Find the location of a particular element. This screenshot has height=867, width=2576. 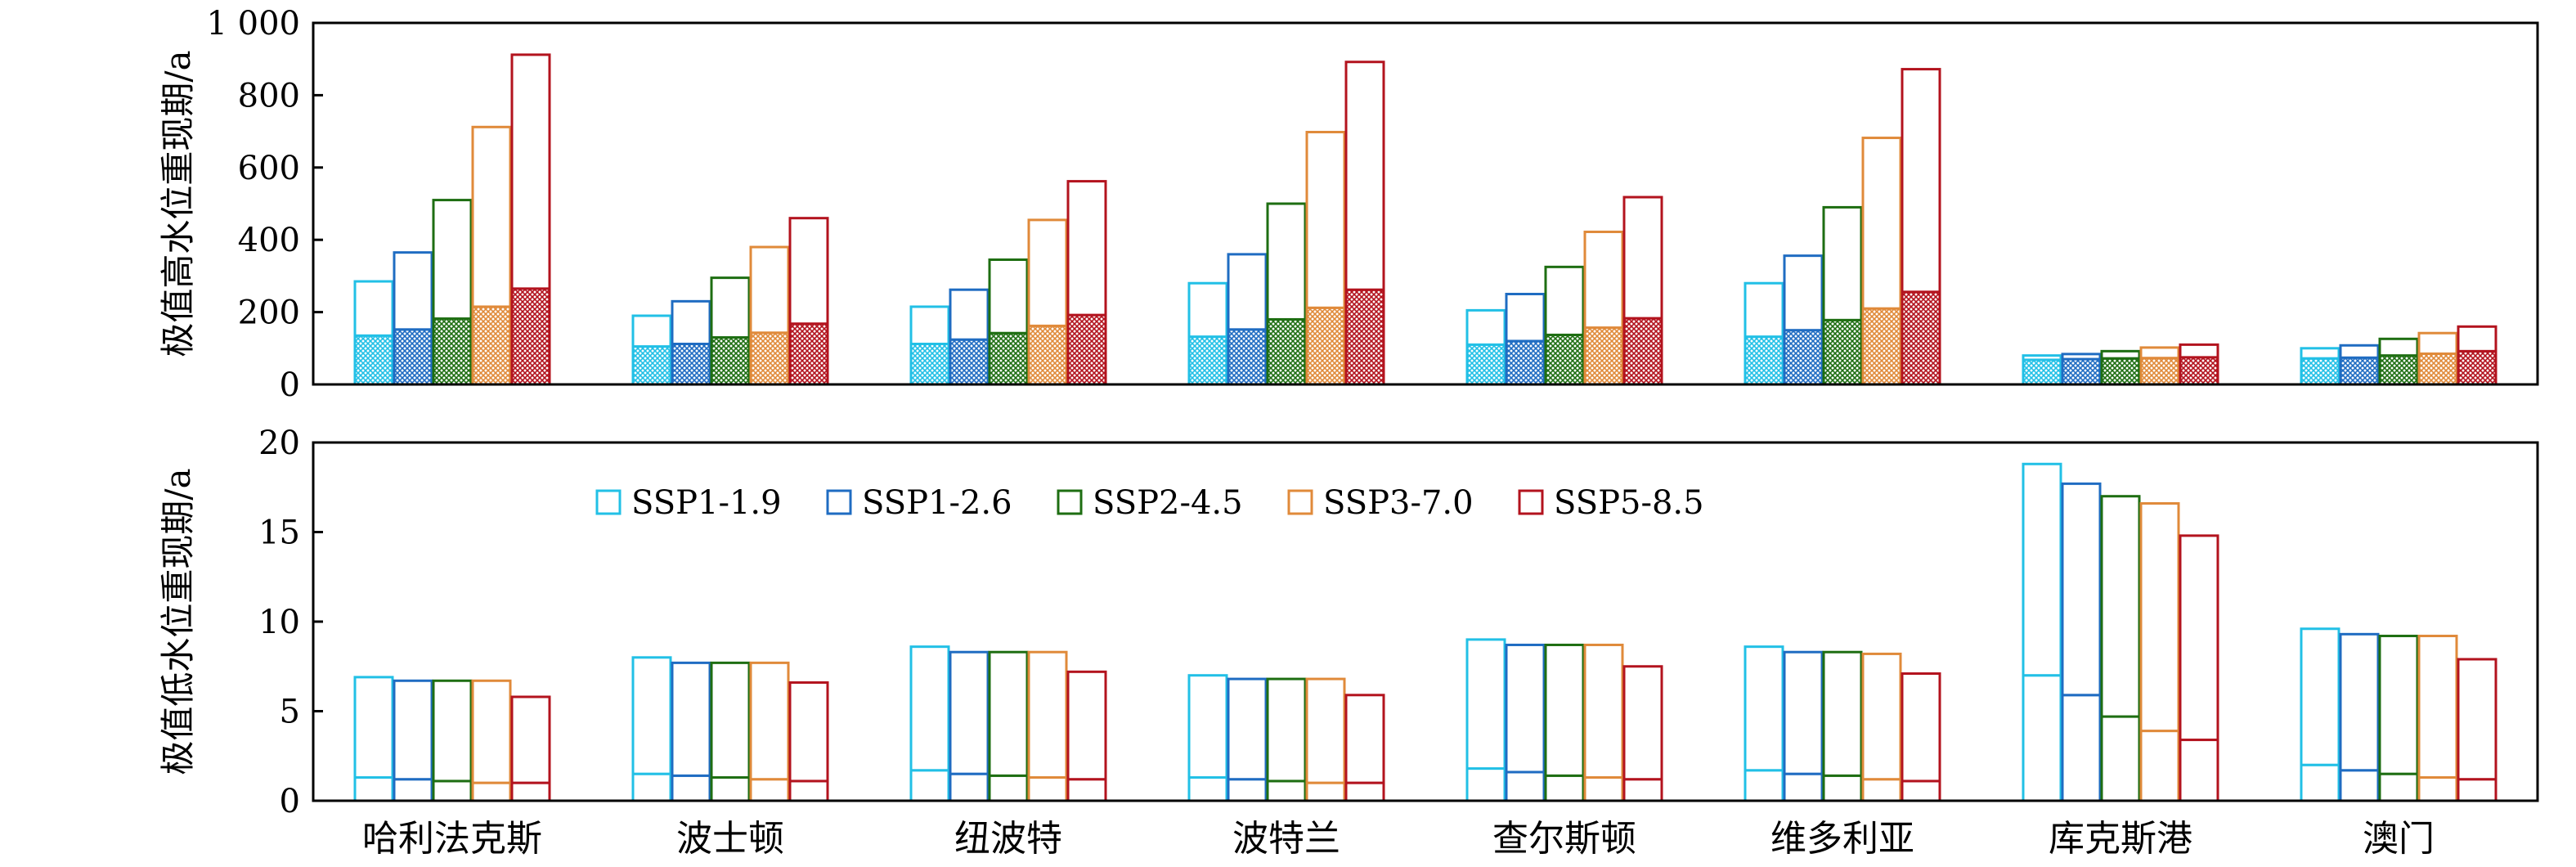

category-label: 波士顿 is located at coordinates (730, 839).